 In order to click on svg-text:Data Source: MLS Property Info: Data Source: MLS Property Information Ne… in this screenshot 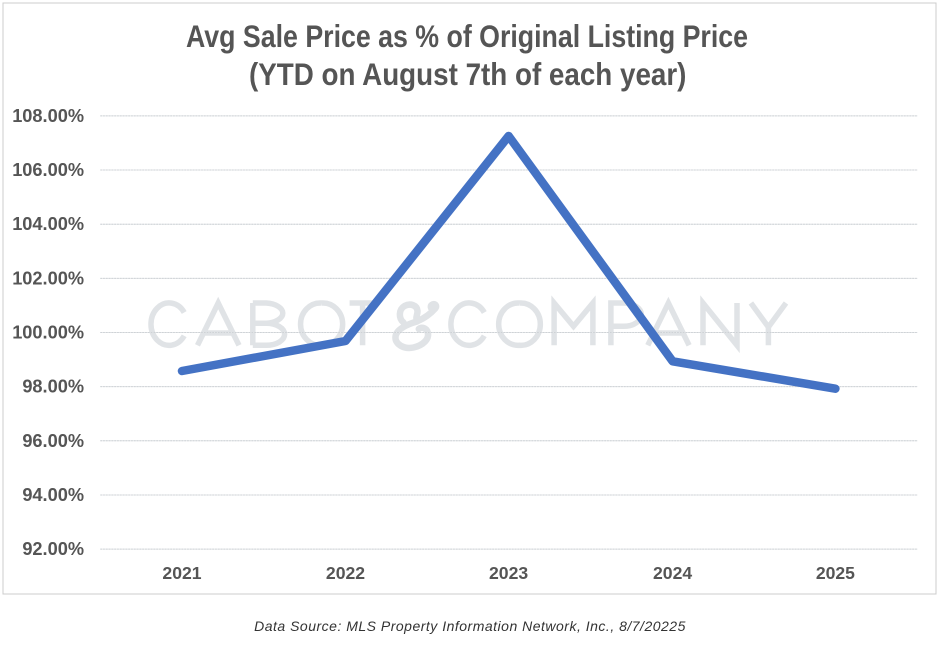, I will do `click(470, 626)`.